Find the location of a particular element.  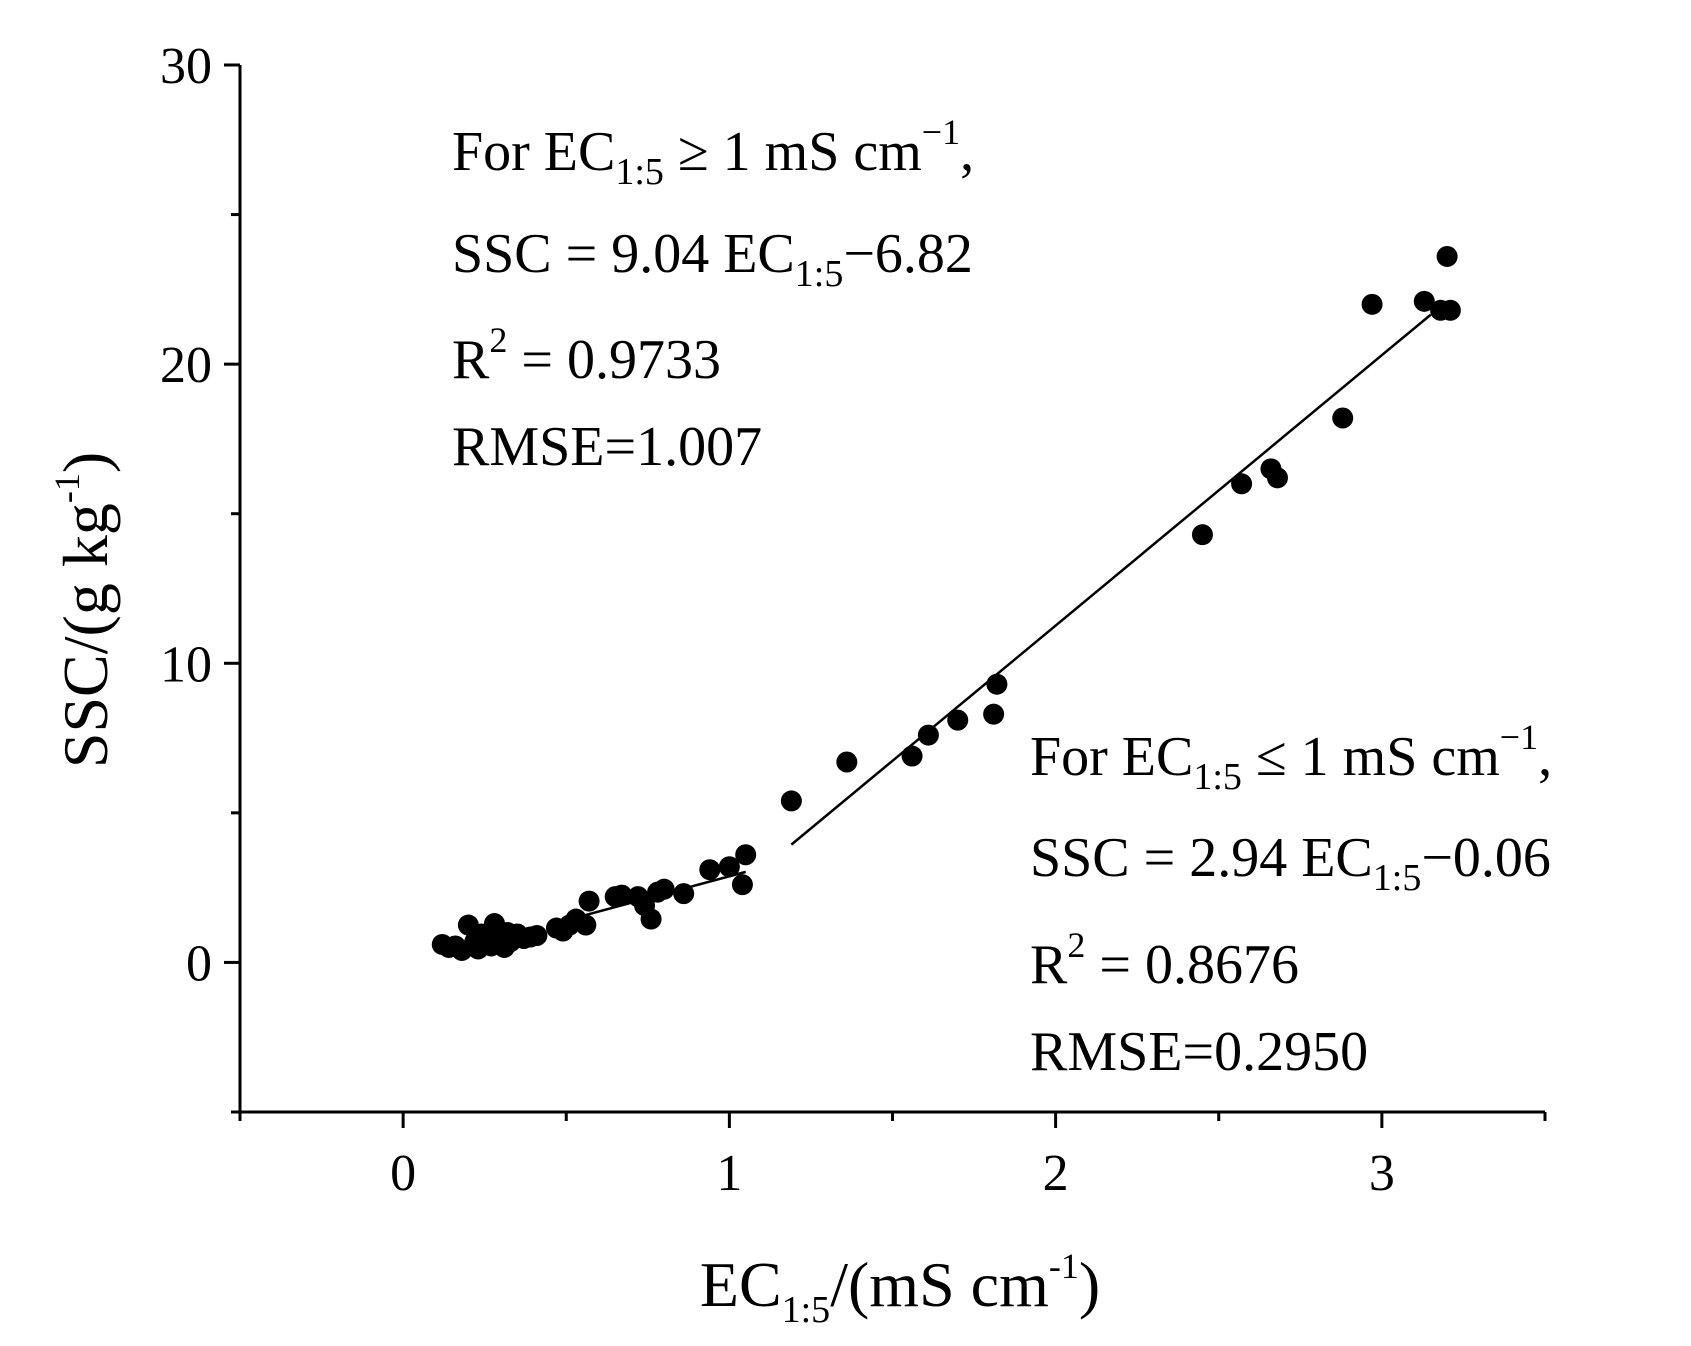

annotation-high-line1: For EC1:5 ≥ 1 mS cm−1, is located at coordinates (713, 152).